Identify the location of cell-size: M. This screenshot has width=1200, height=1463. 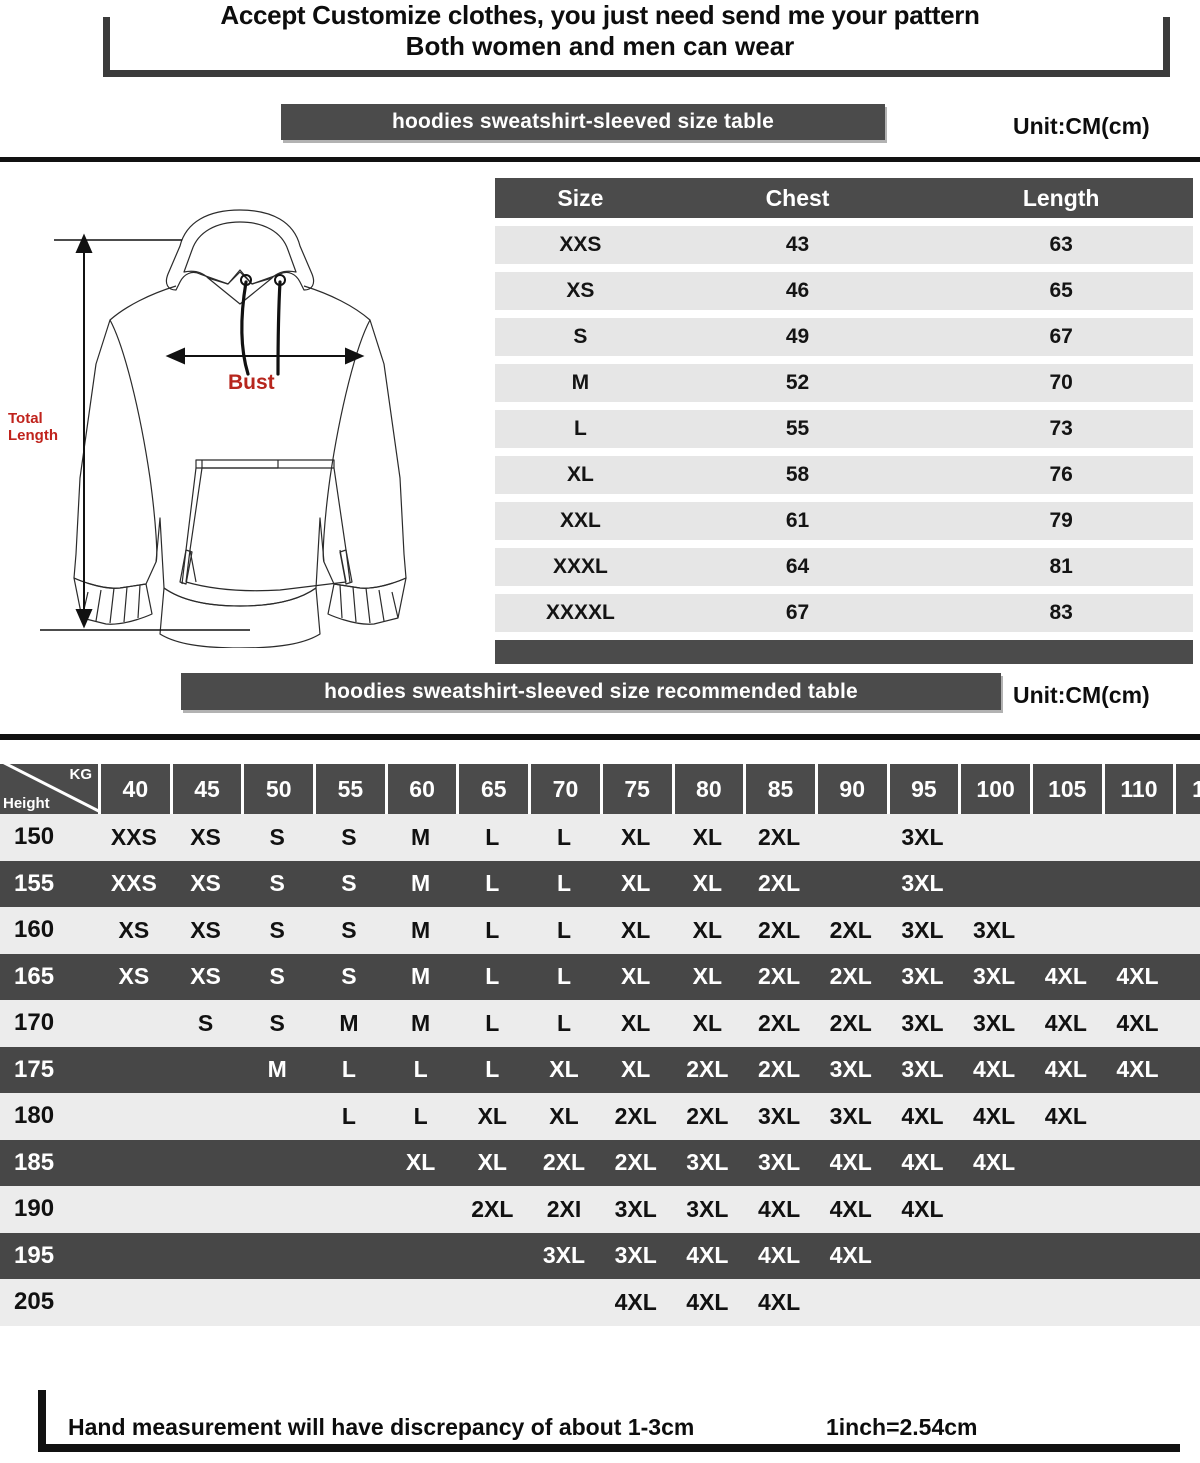
(580, 383).